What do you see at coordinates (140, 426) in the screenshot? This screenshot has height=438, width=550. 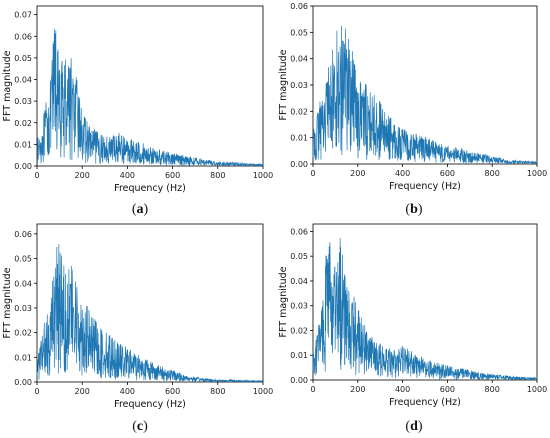 I see `panel-label: (c)` at bounding box center [140, 426].